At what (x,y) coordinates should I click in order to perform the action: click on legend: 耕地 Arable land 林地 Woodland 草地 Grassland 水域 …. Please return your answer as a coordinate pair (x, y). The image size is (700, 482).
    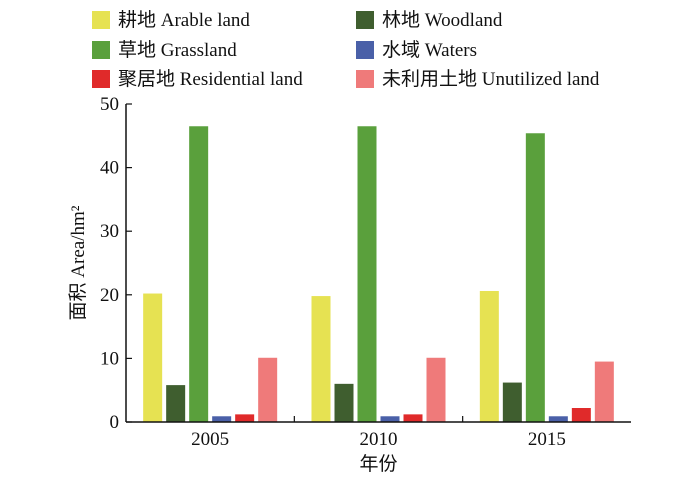
    Looking at the image, I should click on (346, 49).